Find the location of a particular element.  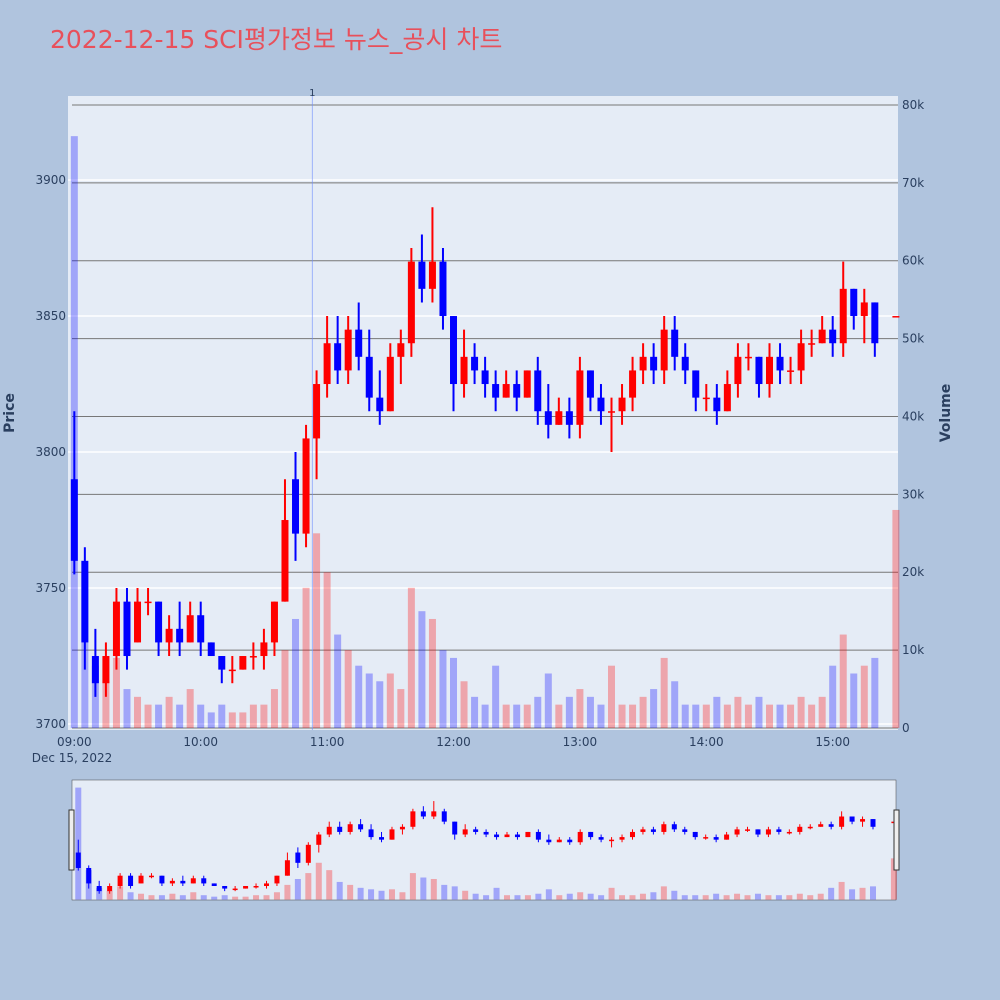

y2-tick-label: 20k is located at coordinates (913, 572).